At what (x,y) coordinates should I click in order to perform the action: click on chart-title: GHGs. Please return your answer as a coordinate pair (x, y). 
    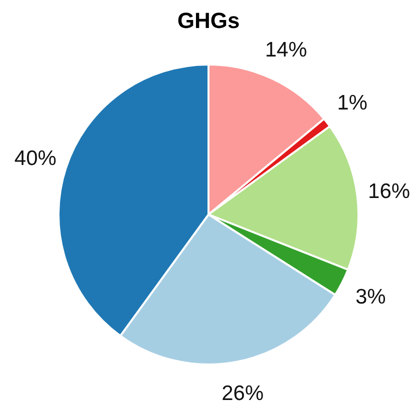
    Looking at the image, I should click on (208, 20).